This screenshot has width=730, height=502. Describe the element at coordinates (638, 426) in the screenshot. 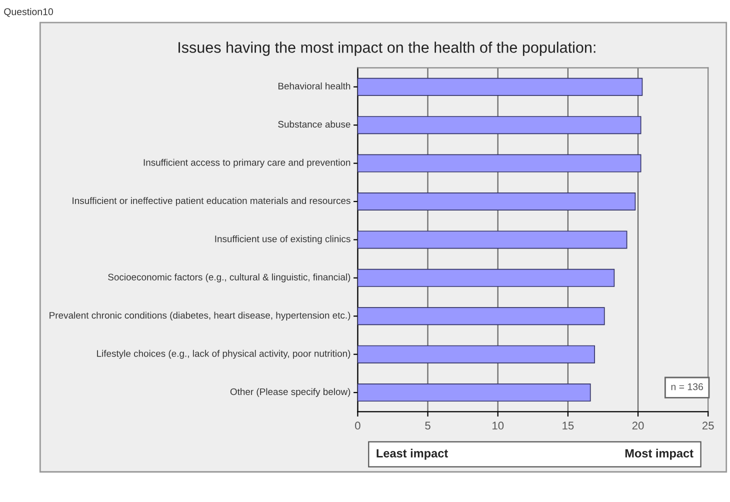

I see `x-tick-label: 20` at that location.